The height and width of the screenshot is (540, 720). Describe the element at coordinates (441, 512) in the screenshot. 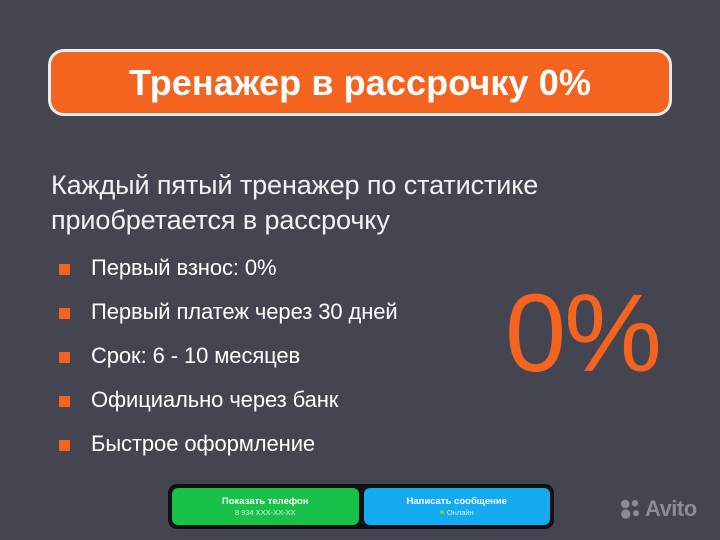

I see `online-dot-icon` at that location.